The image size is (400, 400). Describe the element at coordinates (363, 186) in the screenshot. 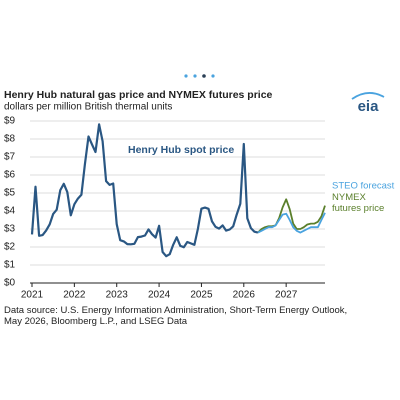

I see `series-label: STEO forecast` at that location.